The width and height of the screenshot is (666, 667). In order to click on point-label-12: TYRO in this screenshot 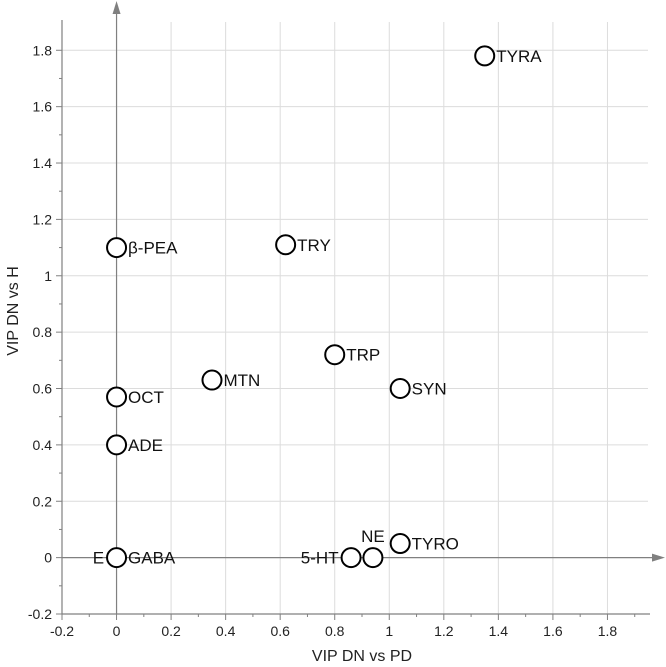, I will do `click(435, 544)`.